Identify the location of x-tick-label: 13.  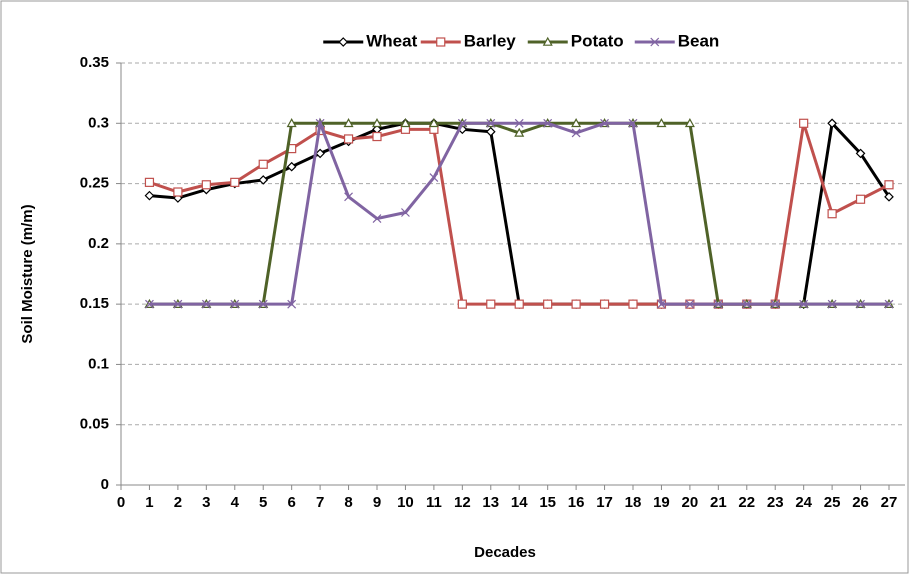
(490, 502).